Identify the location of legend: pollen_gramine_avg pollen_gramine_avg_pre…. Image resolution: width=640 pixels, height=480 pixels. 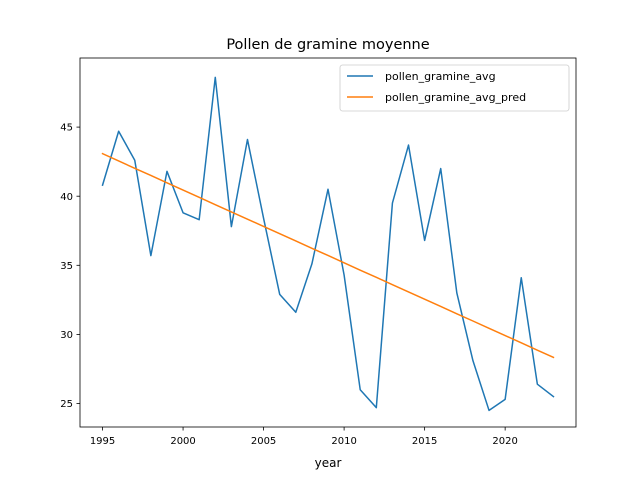
(454, 88).